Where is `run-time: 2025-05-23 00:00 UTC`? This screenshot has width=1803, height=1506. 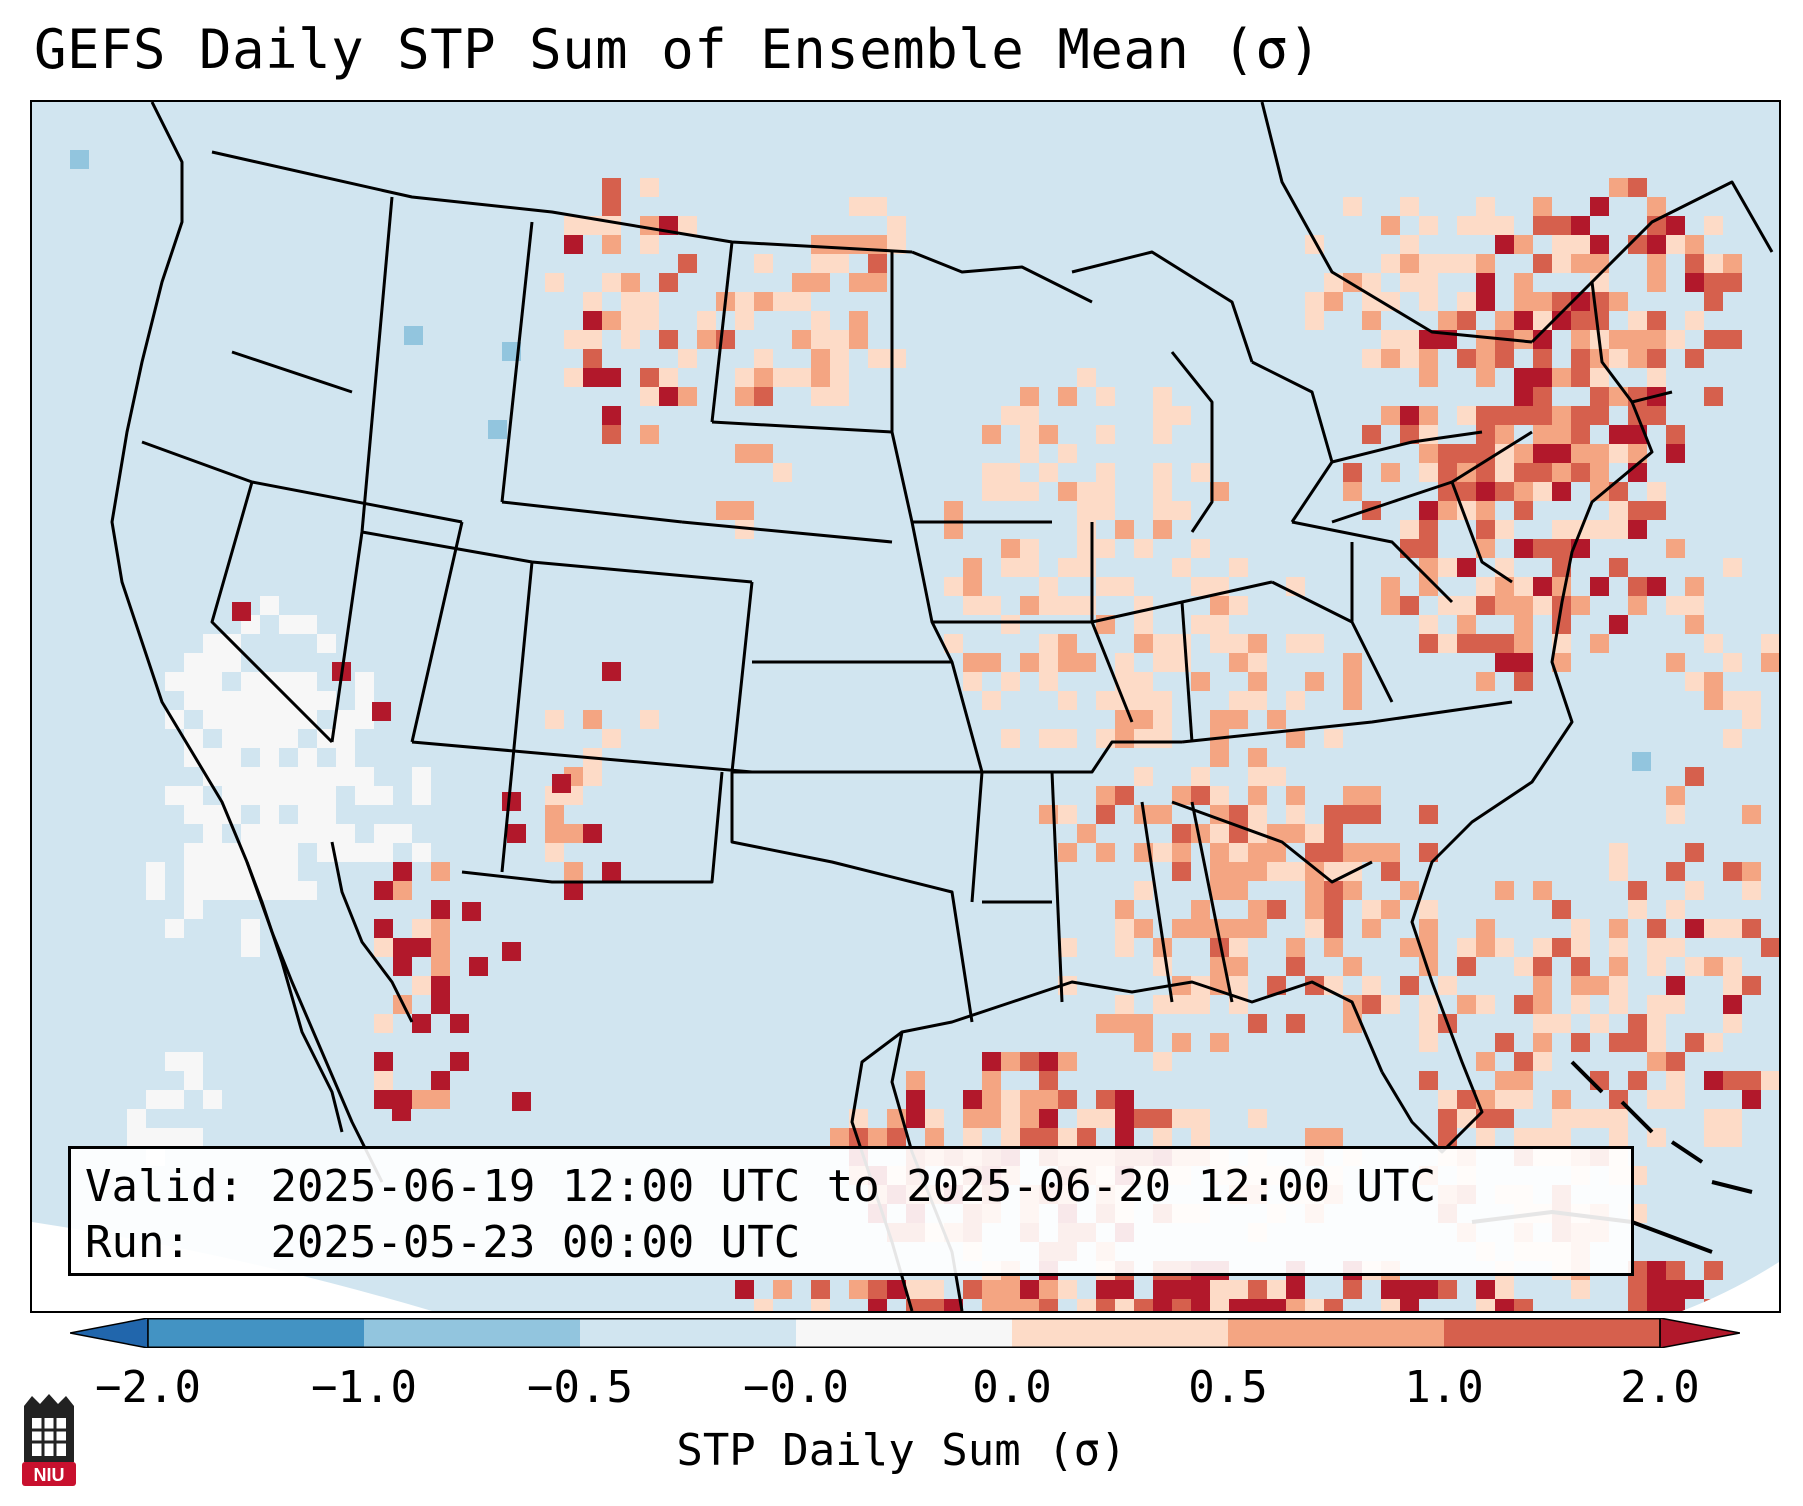 run-time: 2025-05-23 00:00 UTC is located at coordinates (535, 1242).